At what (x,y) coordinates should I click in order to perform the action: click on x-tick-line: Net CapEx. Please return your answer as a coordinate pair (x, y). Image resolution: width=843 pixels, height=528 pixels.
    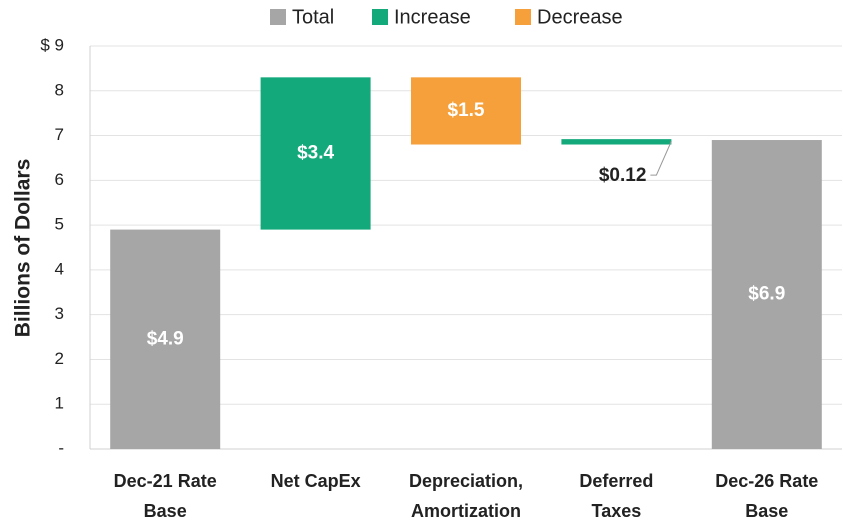
    Looking at the image, I should click on (316, 481).